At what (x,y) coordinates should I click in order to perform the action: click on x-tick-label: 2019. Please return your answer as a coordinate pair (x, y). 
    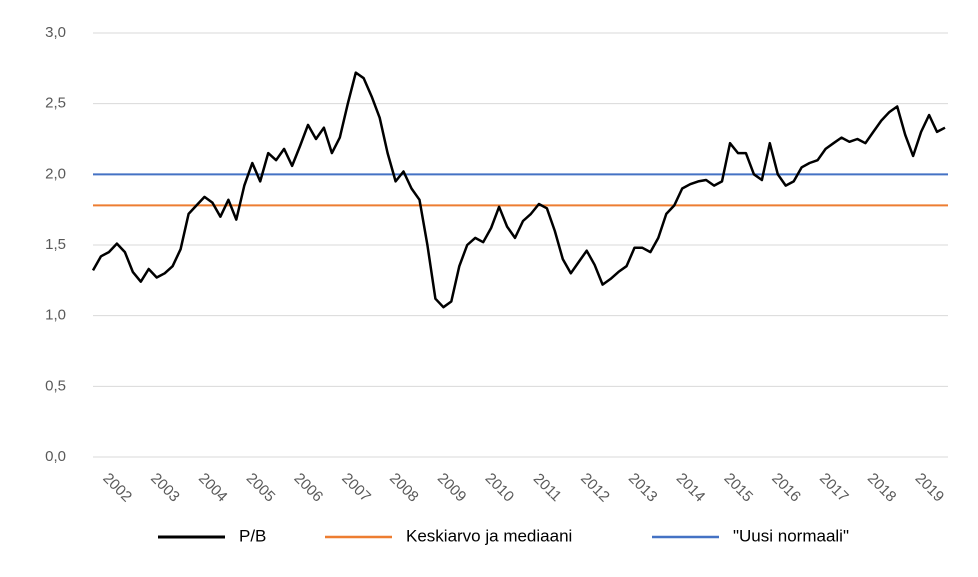
    Looking at the image, I should click on (930, 488).